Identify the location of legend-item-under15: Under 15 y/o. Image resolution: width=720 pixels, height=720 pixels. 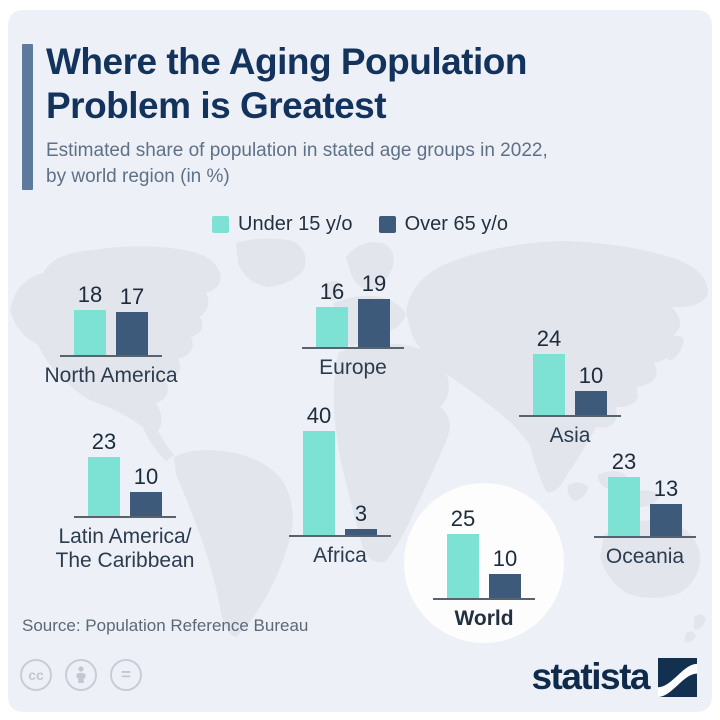
(282, 224).